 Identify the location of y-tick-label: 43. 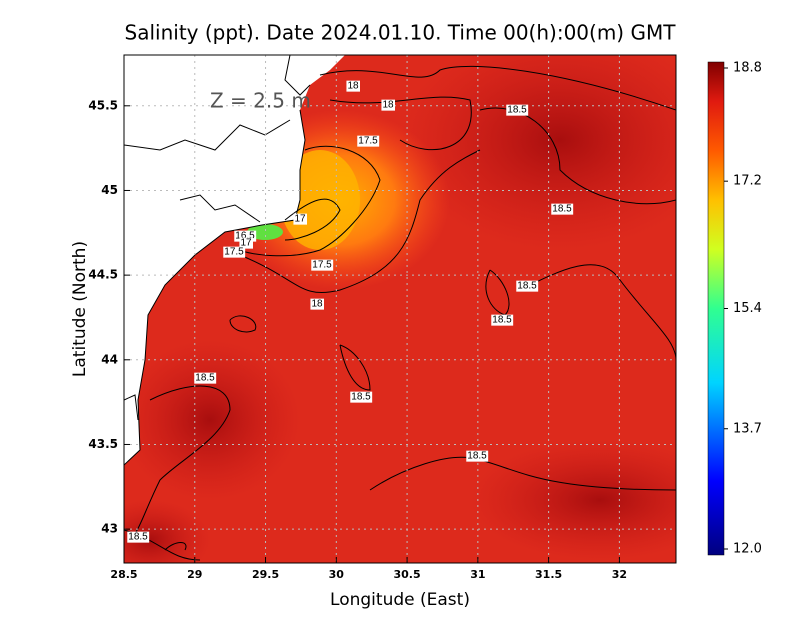
(109, 529).